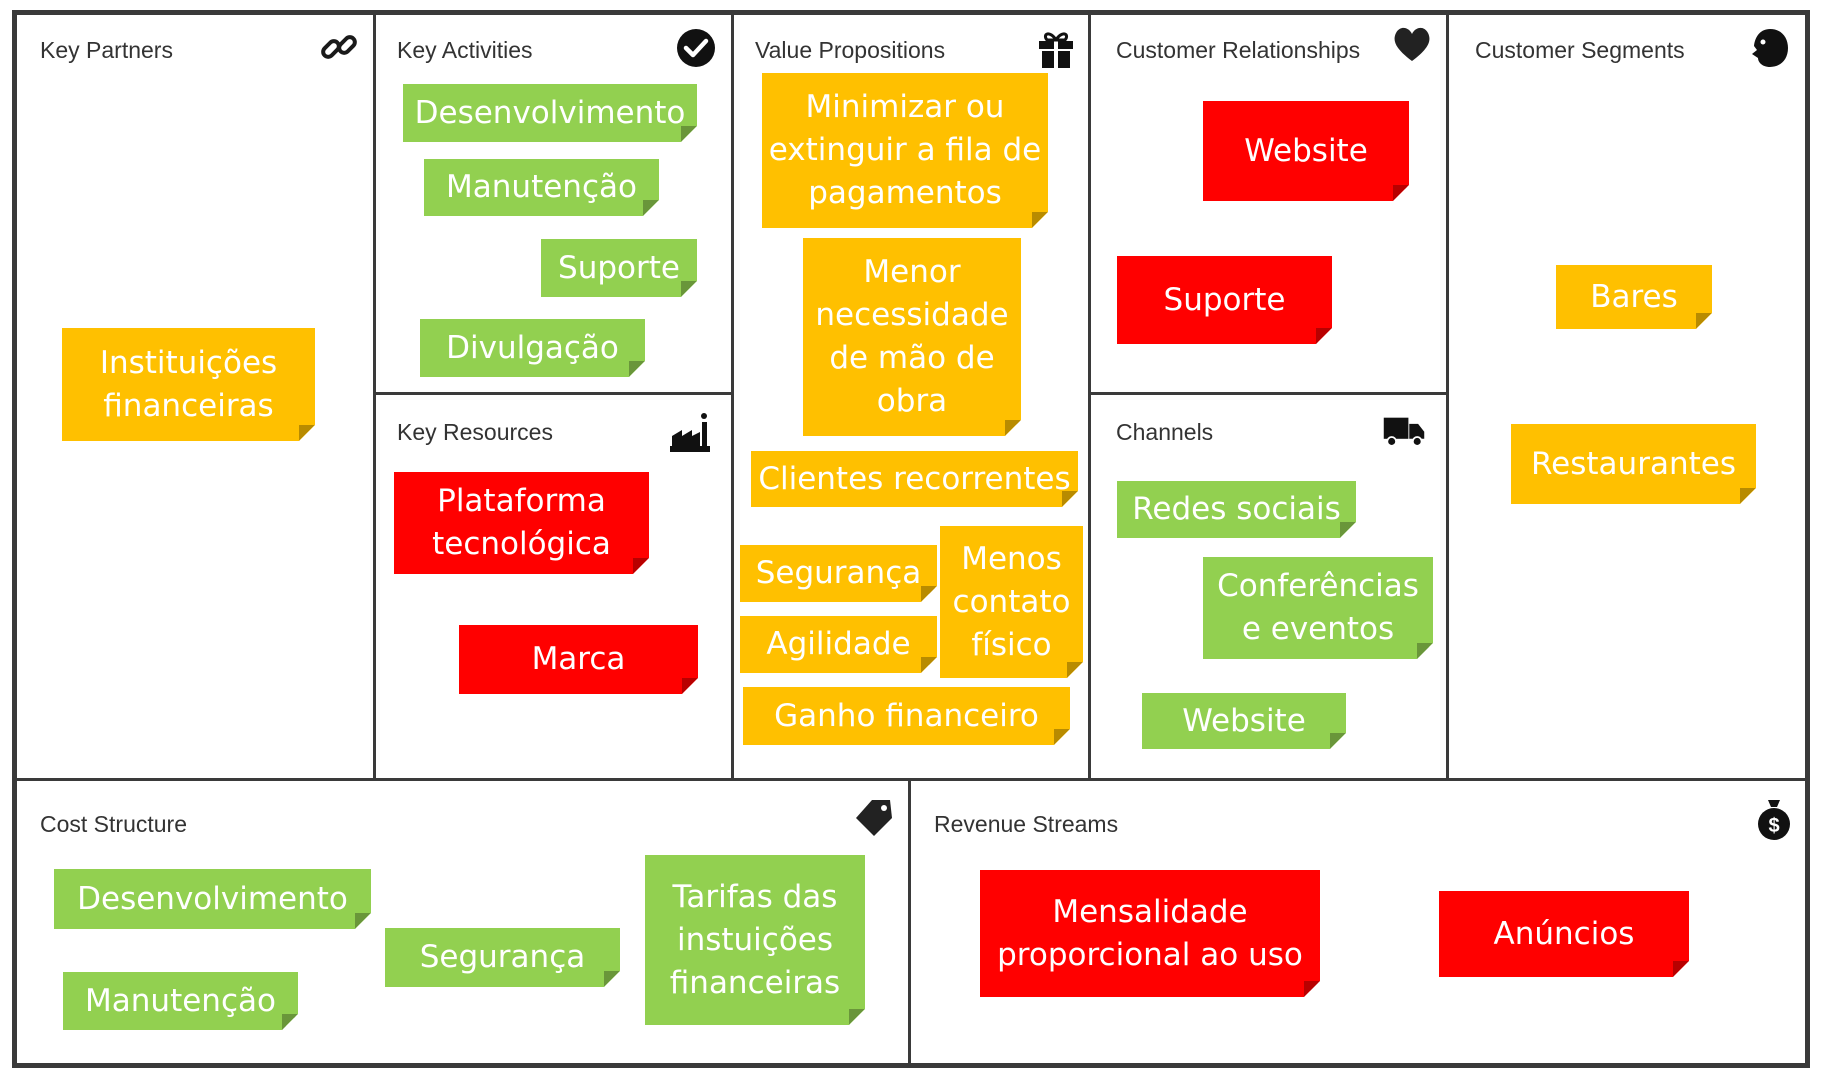 The width and height of the screenshot is (1825, 1078). I want to click on link-icon, so click(339, 47).